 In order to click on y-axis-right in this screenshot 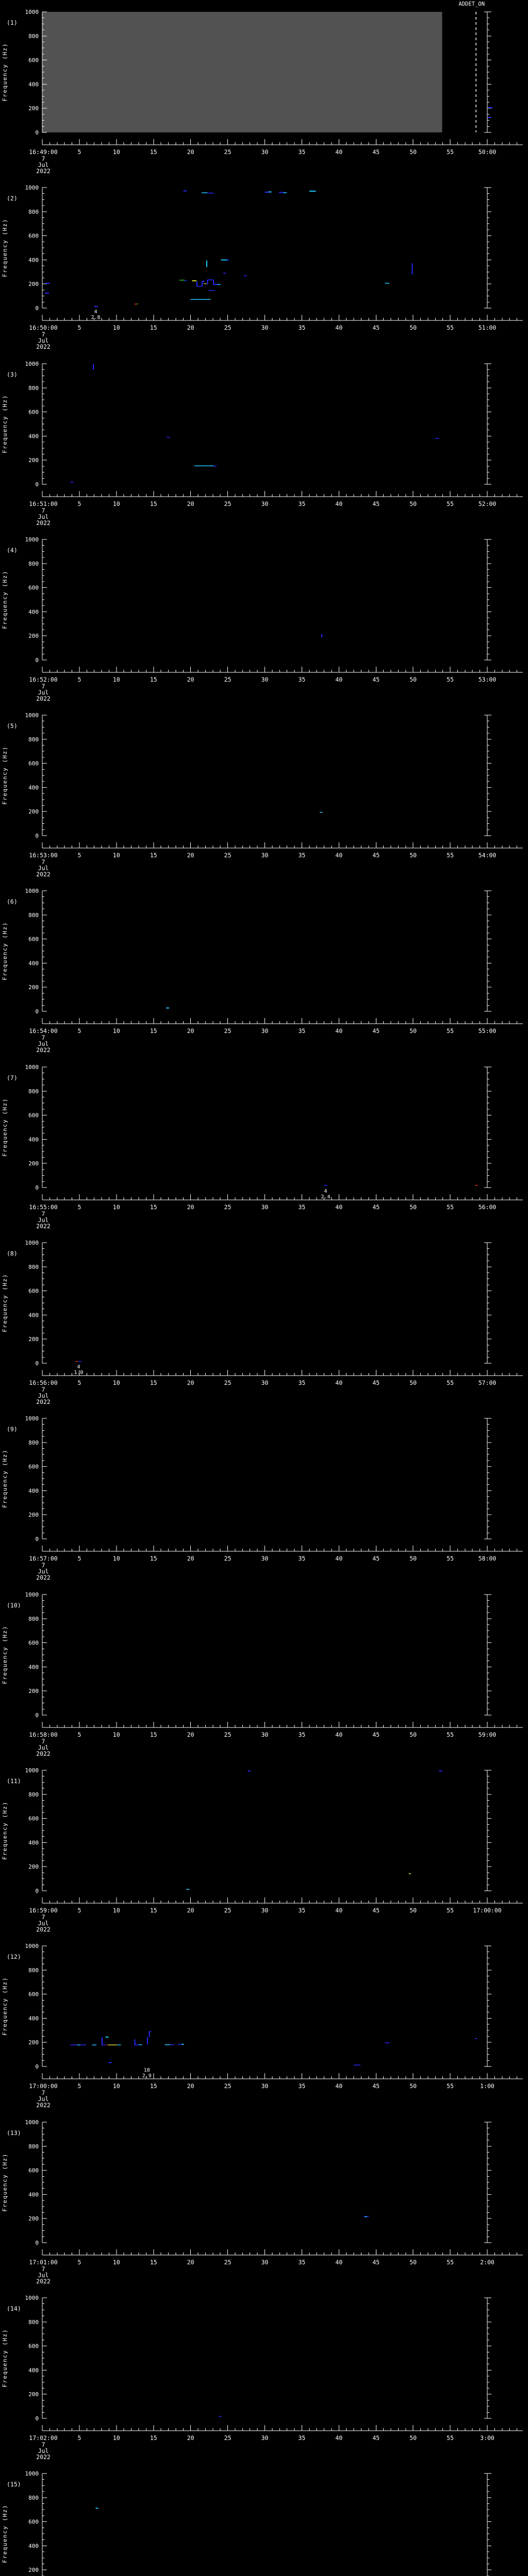, I will do `click(487, 2358)`.